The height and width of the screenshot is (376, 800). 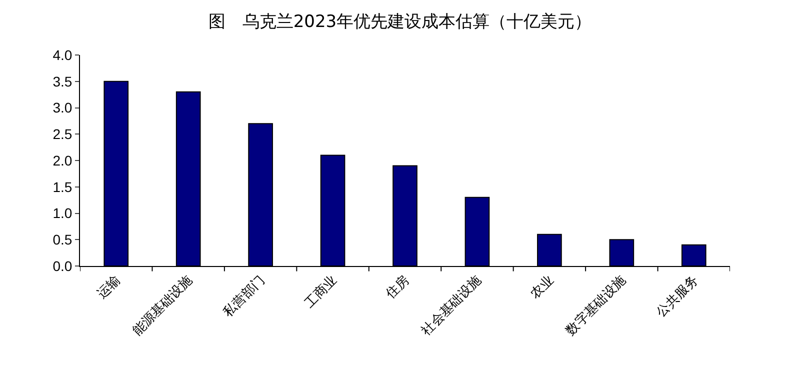 I want to click on x-tick-label: 数字基础设施, so click(x=596, y=305).